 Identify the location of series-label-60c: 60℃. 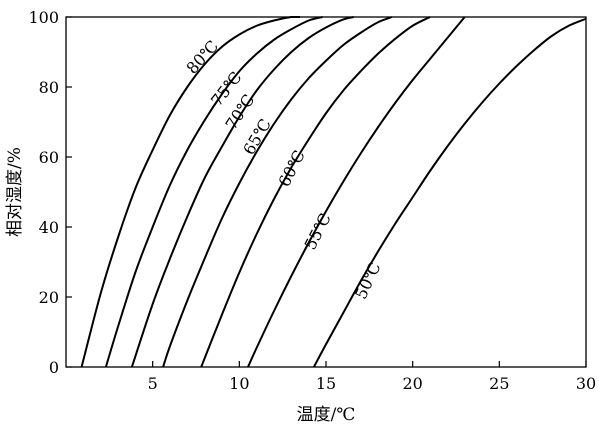
(291, 168).